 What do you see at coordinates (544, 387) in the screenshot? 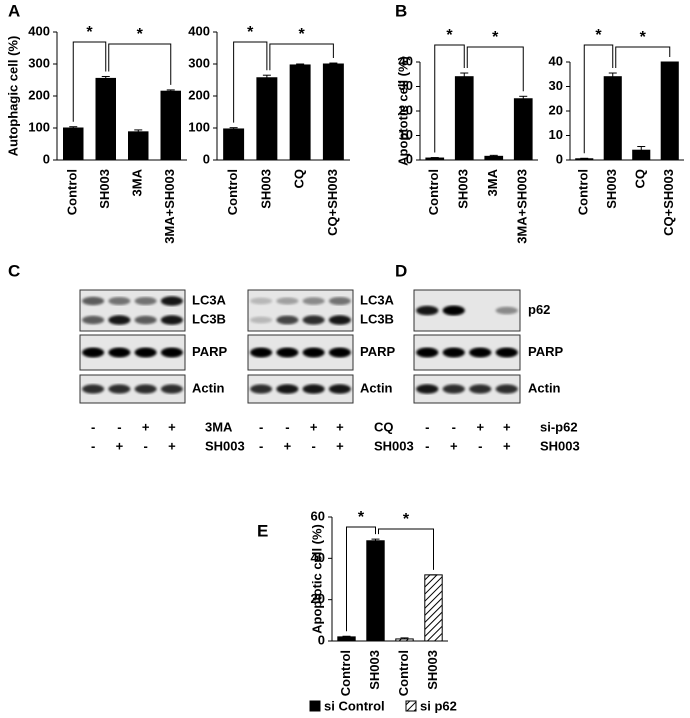
I see `band-label: Actin` at bounding box center [544, 387].